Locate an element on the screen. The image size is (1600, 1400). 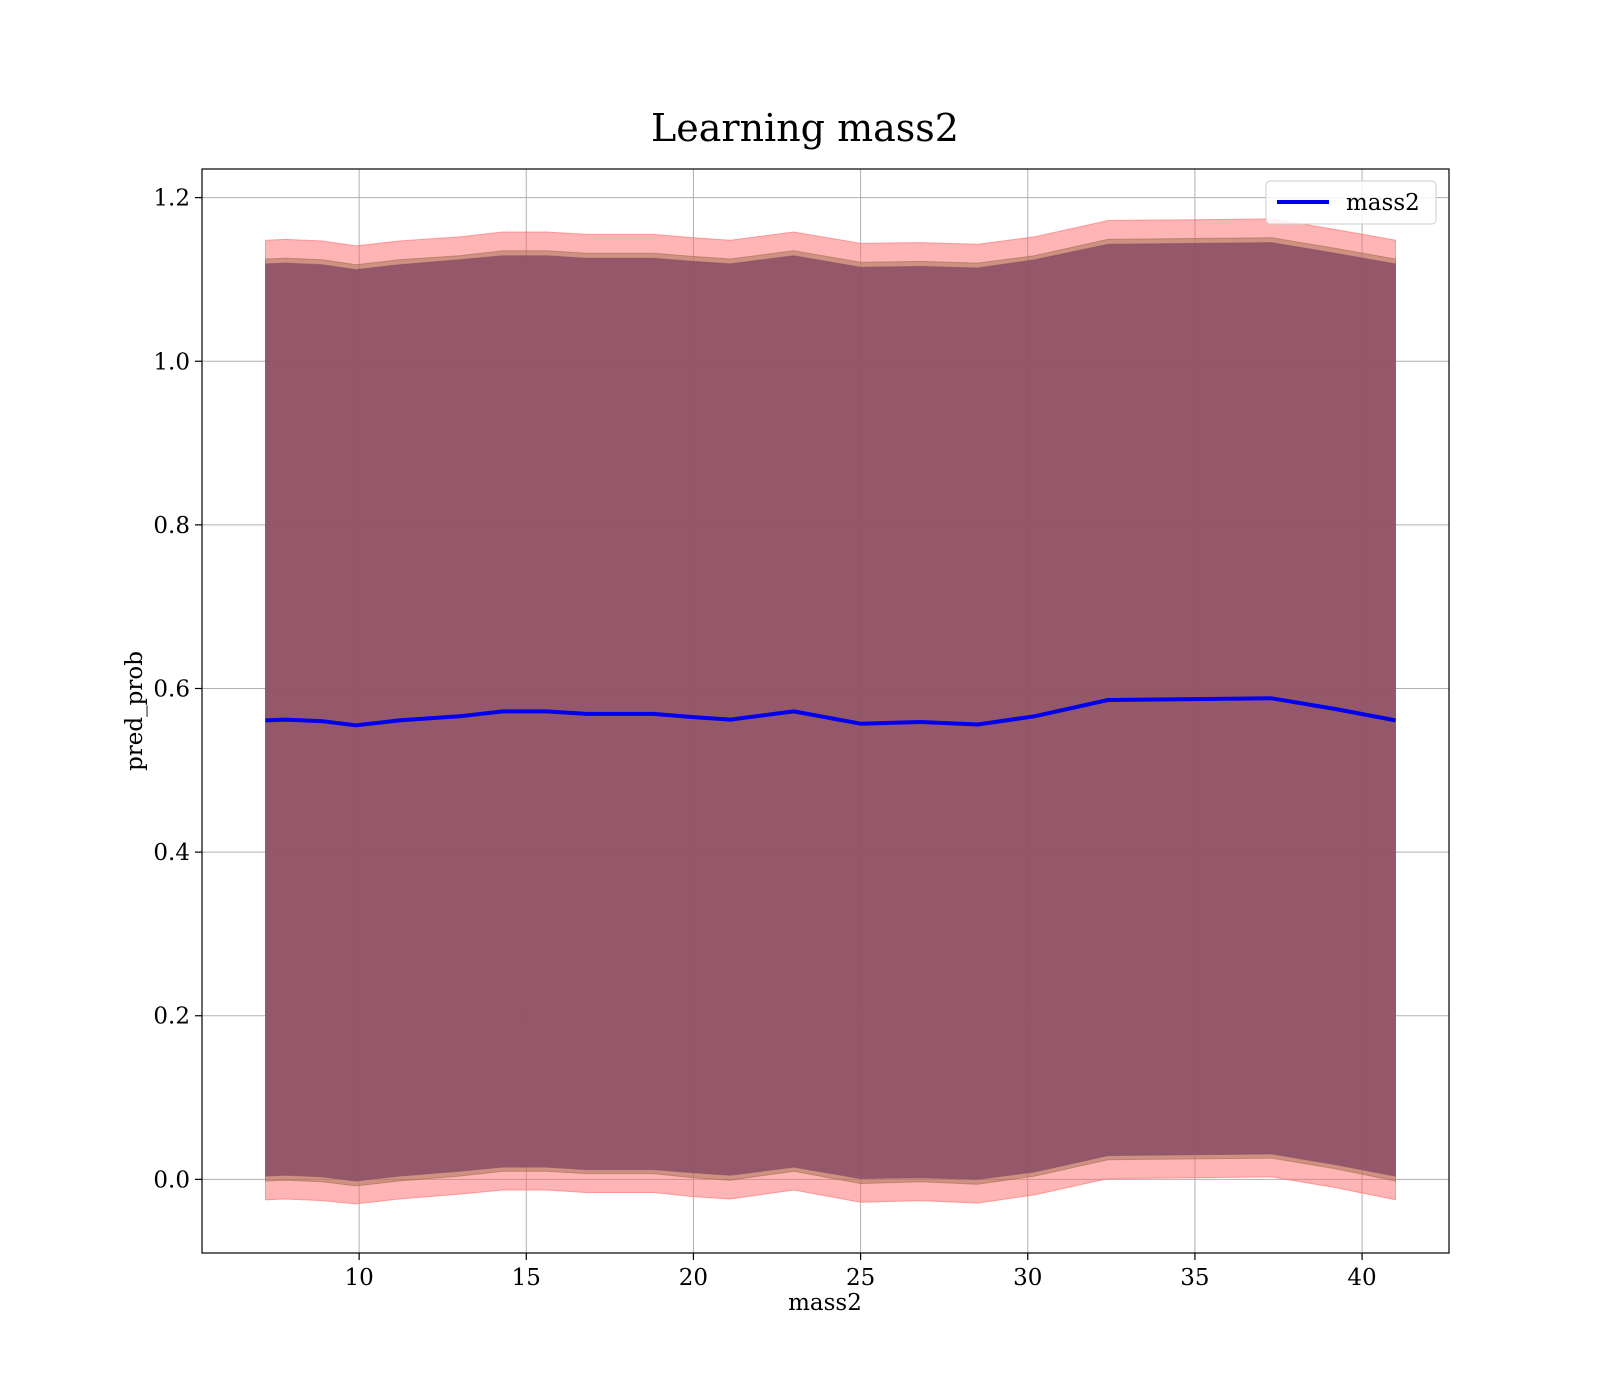
y-axis-label: pred_prob is located at coordinates (135, 711).